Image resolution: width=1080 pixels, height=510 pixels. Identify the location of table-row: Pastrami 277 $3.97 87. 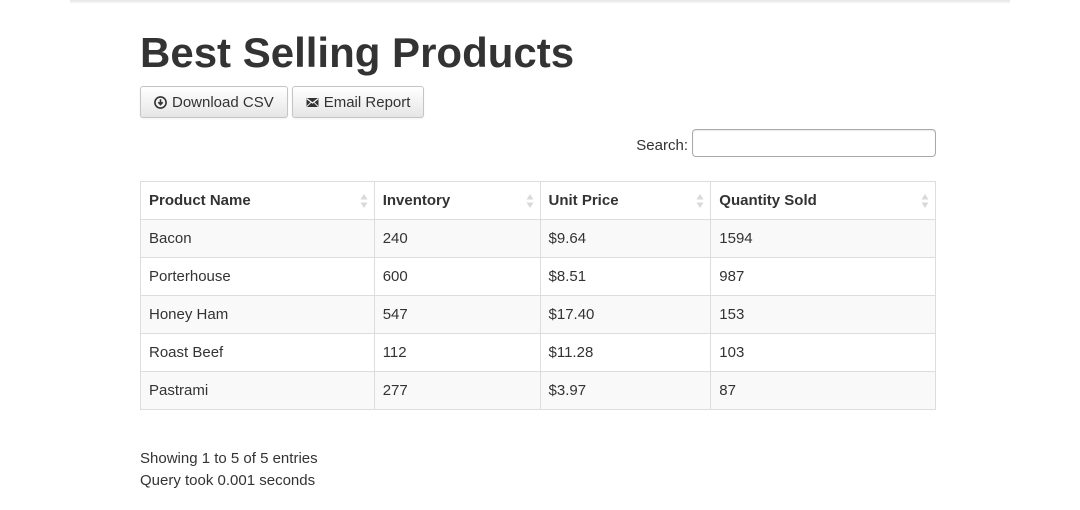
(538, 390).